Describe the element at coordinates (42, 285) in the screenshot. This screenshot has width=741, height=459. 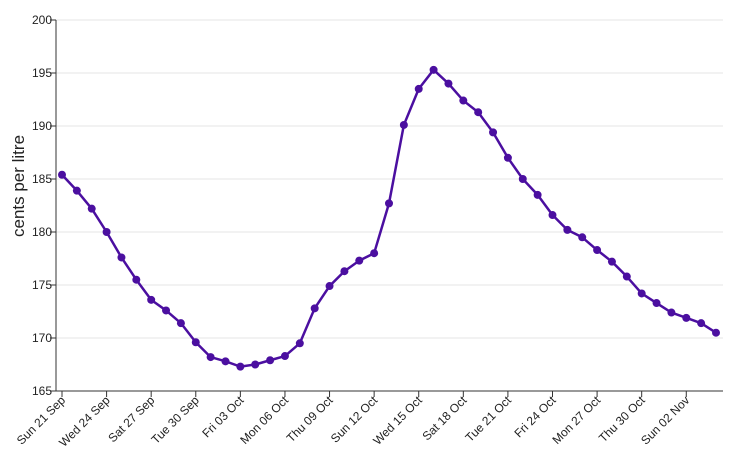
I see `y-tick-label: 175` at that location.